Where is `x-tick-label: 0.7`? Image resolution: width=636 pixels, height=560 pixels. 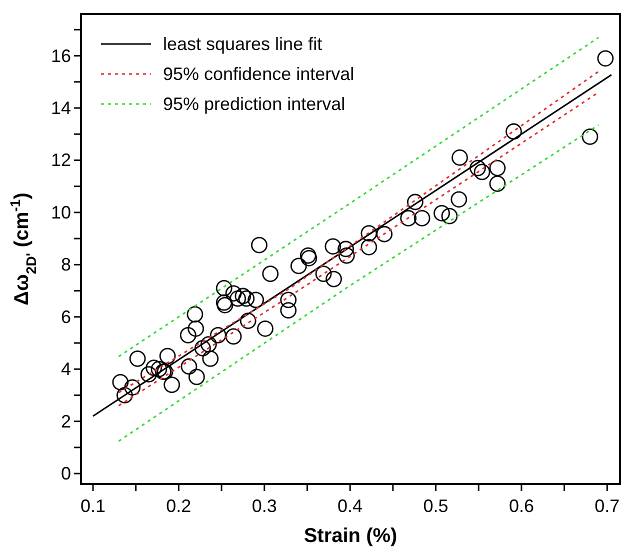
x-tick-label: 0.7 is located at coordinates (607, 506).